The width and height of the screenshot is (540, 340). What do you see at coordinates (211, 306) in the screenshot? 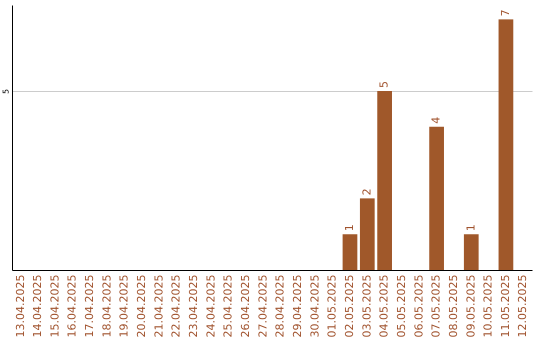
I see `x-tick-label: 24.04.2025` at bounding box center [211, 306].